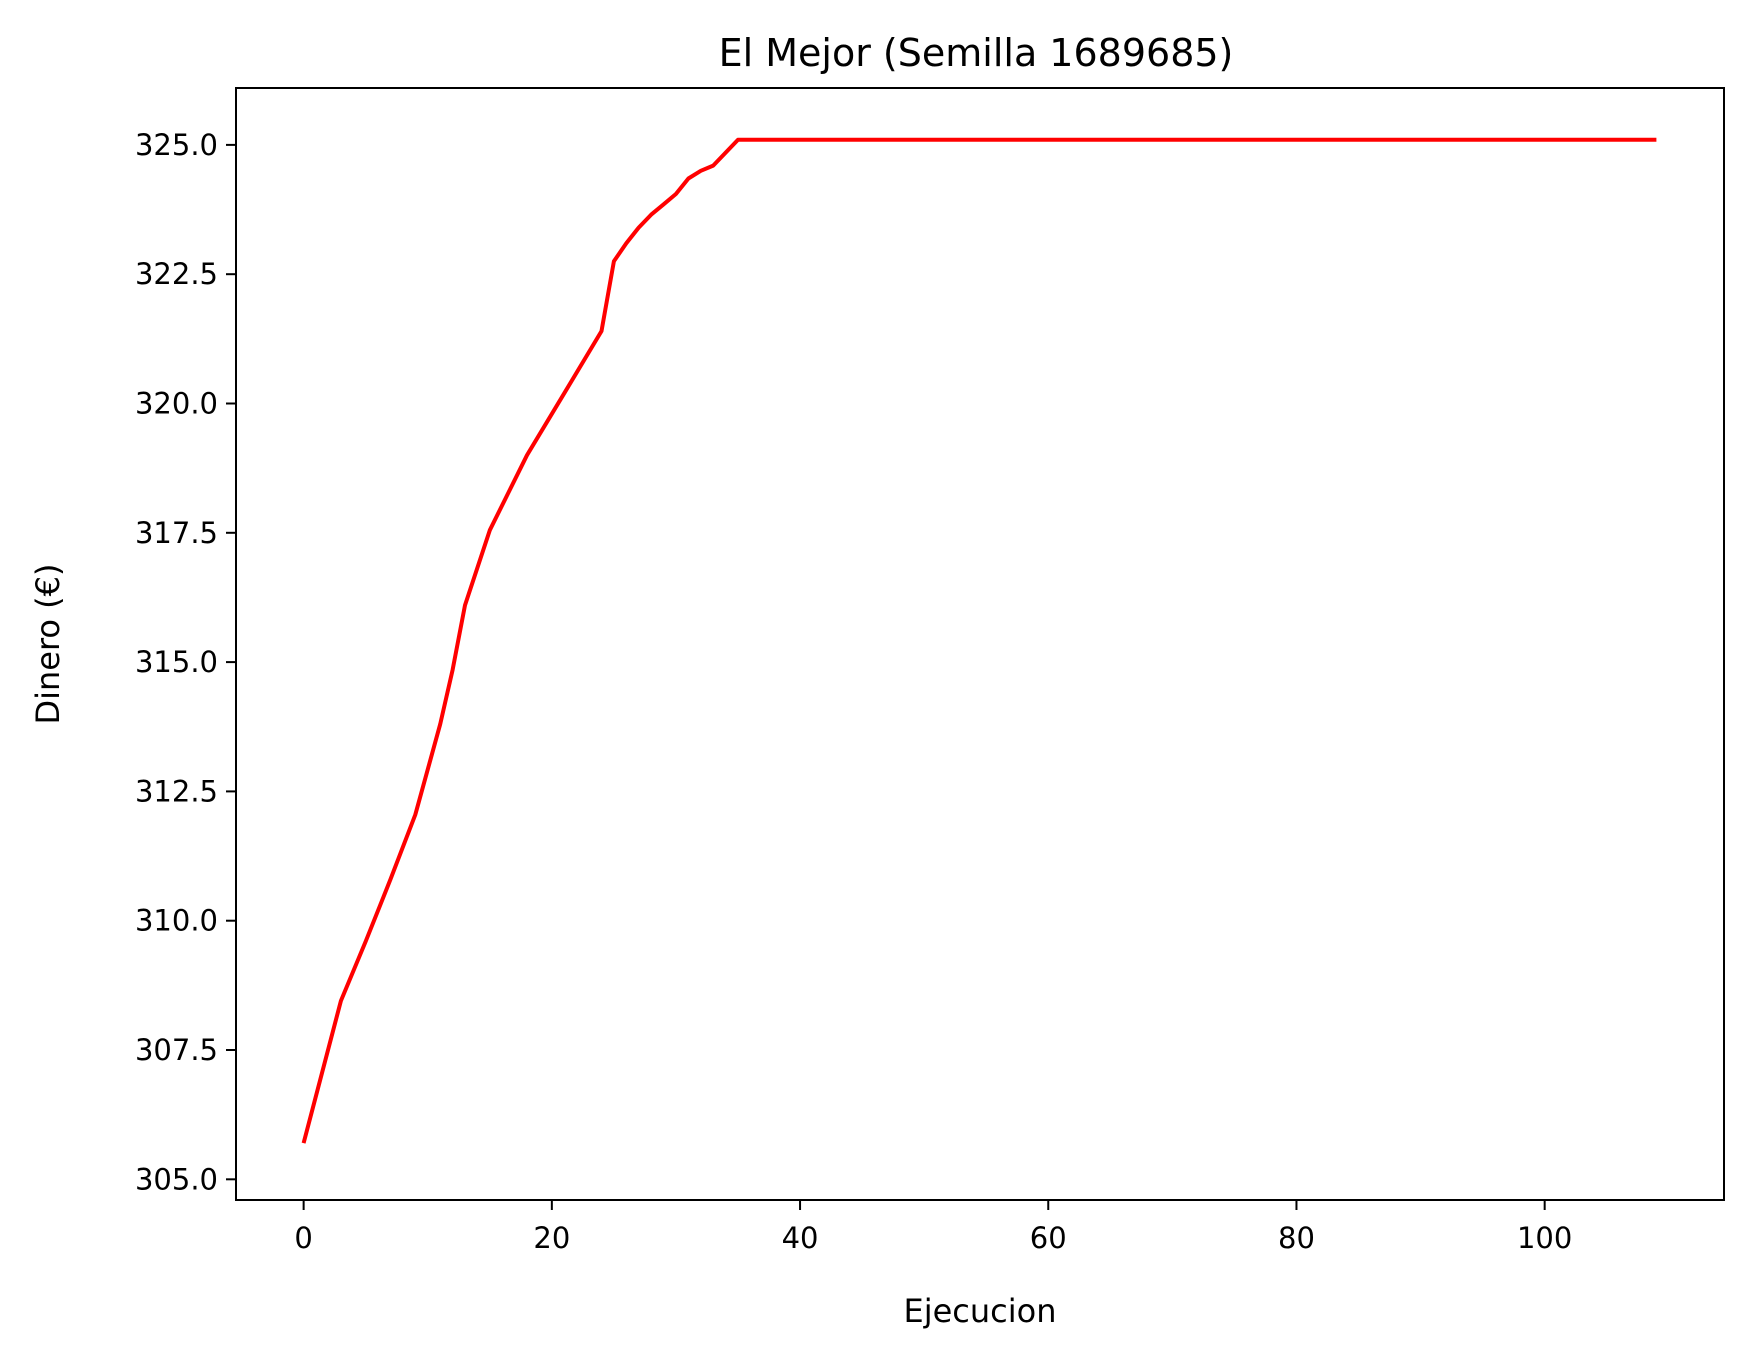 The height and width of the screenshot is (1361, 1755). What do you see at coordinates (1296, 1238) in the screenshot?
I see `x-tick-label: 80` at bounding box center [1296, 1238].